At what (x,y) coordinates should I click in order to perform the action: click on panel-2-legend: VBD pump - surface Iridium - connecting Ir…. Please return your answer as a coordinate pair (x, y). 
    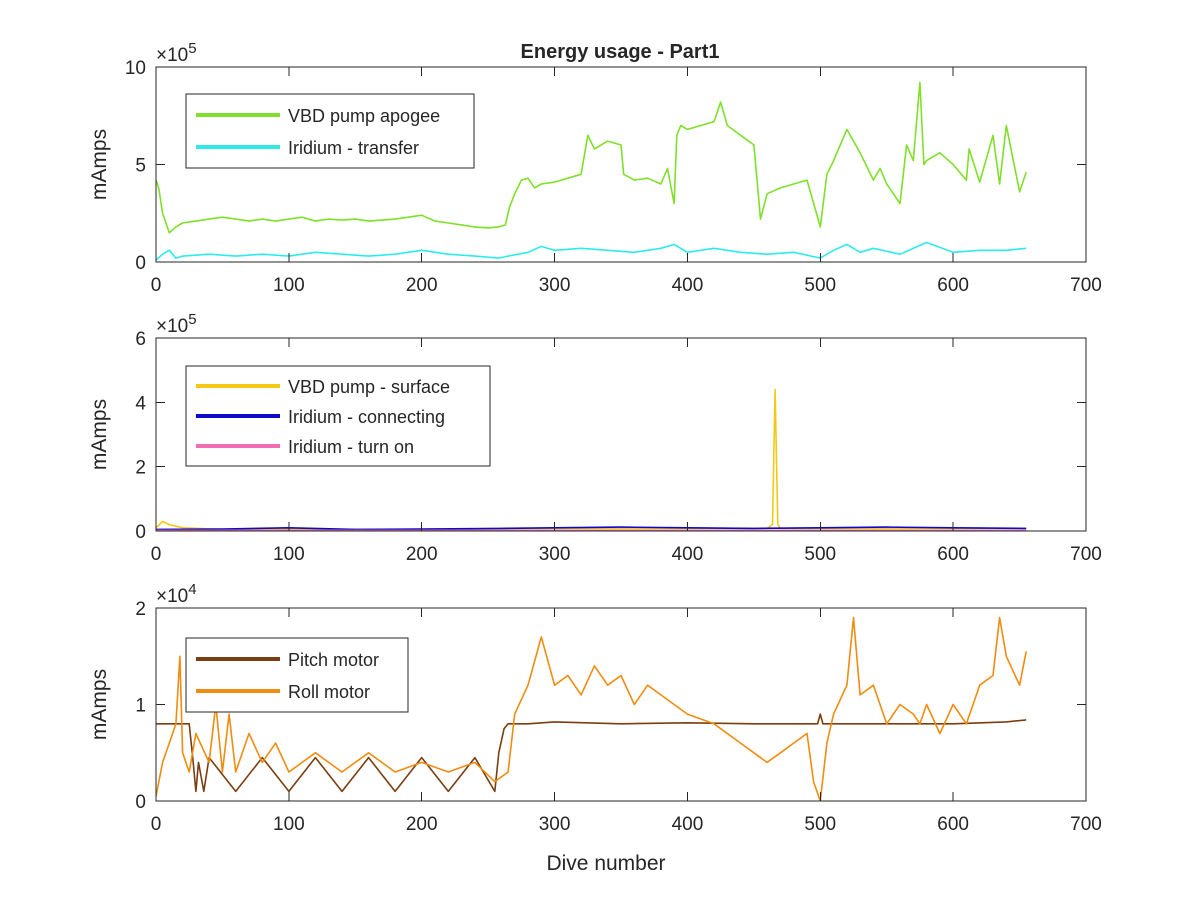
    Looking at the image, I should click on (338, 416).